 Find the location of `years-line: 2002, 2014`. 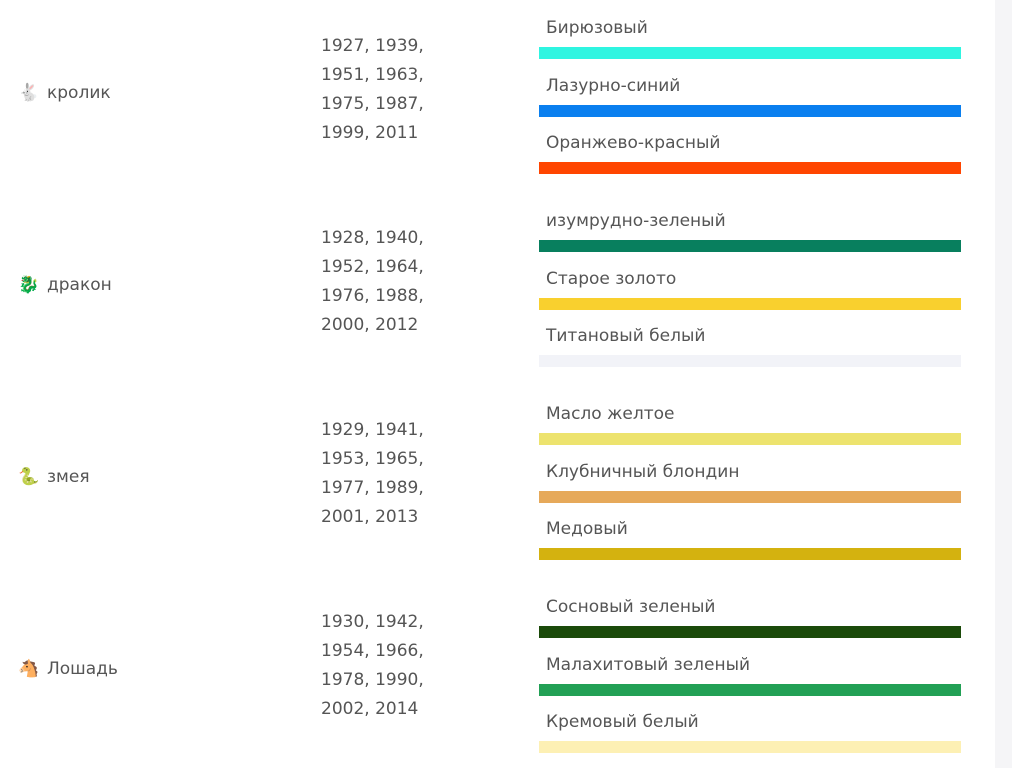

years-line: 2002, 2014 is located at coordinates (370, 709).